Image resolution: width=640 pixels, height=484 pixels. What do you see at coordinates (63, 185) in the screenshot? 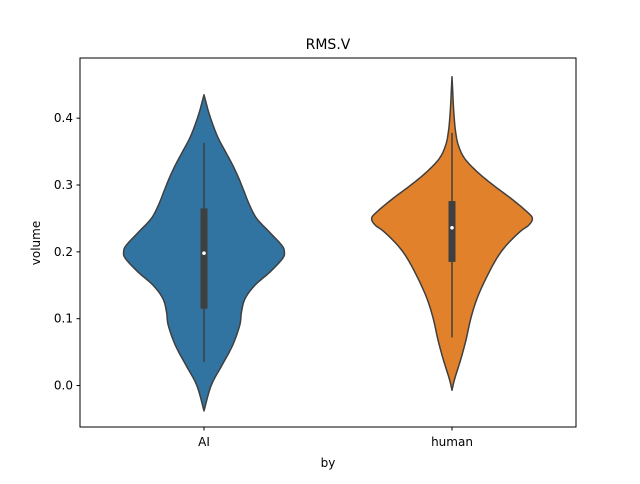
I see `y-tick-label: 0.3` at bounding box center [63, 185].